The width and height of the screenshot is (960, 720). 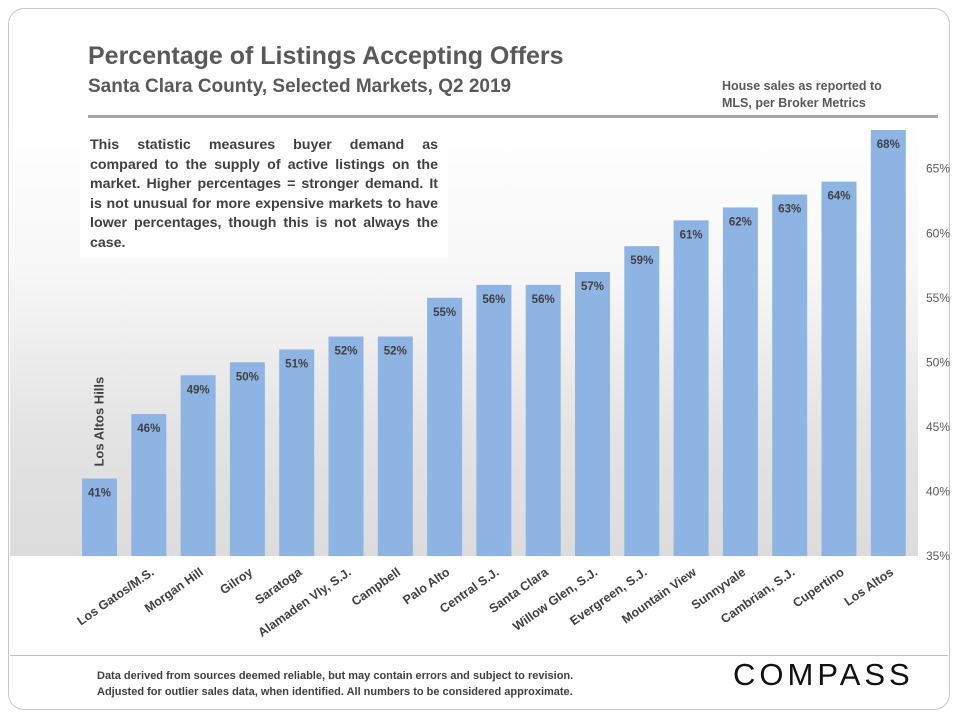 I want to click on x-tick-label: Cupertino, so click(x=818, y=588).